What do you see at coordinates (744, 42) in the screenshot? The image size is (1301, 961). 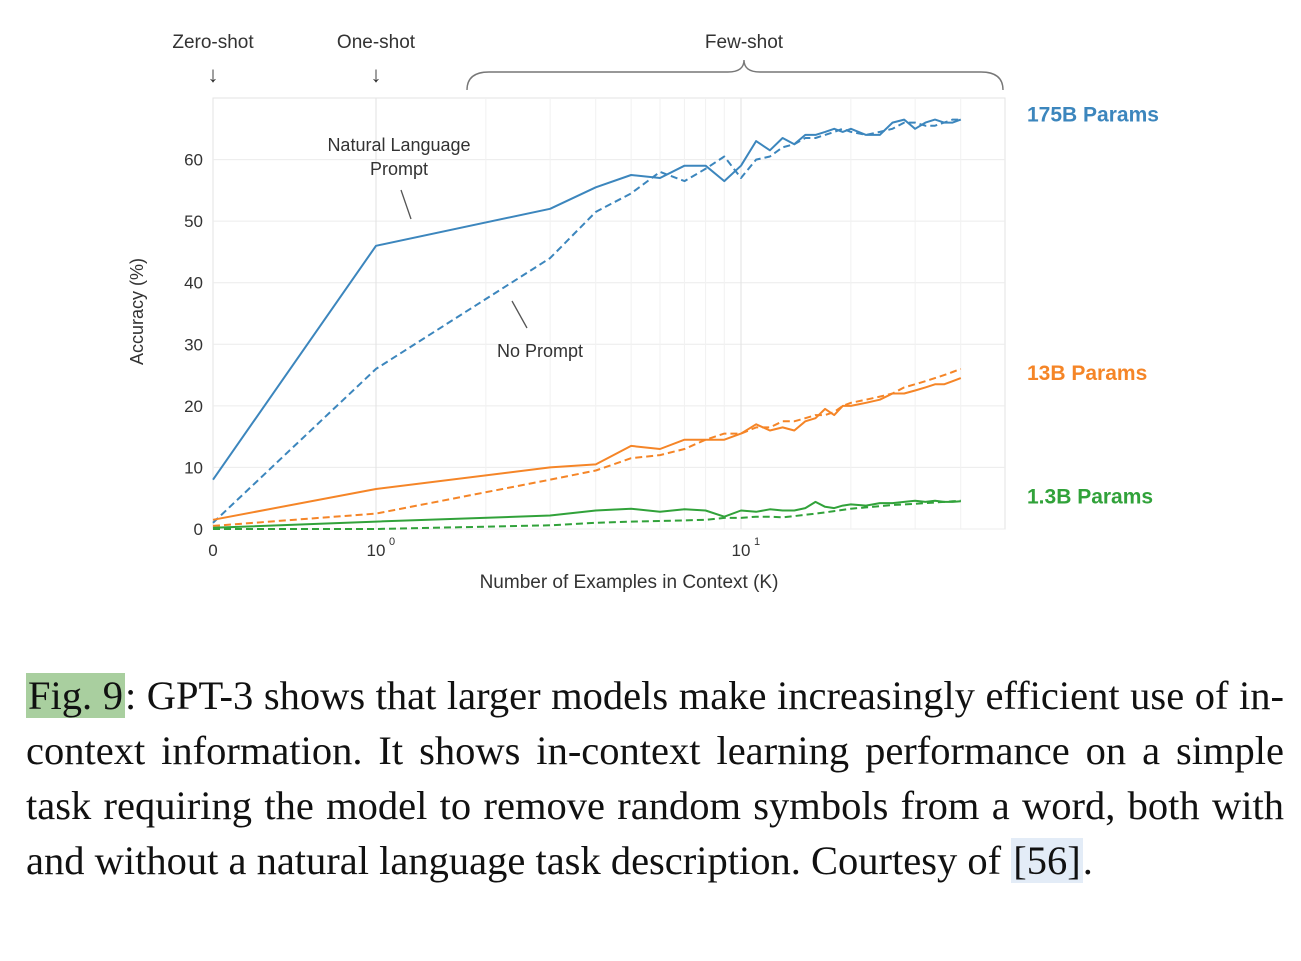 I see `few-shot-label: Few-shot` at bounding box center [744, 42].